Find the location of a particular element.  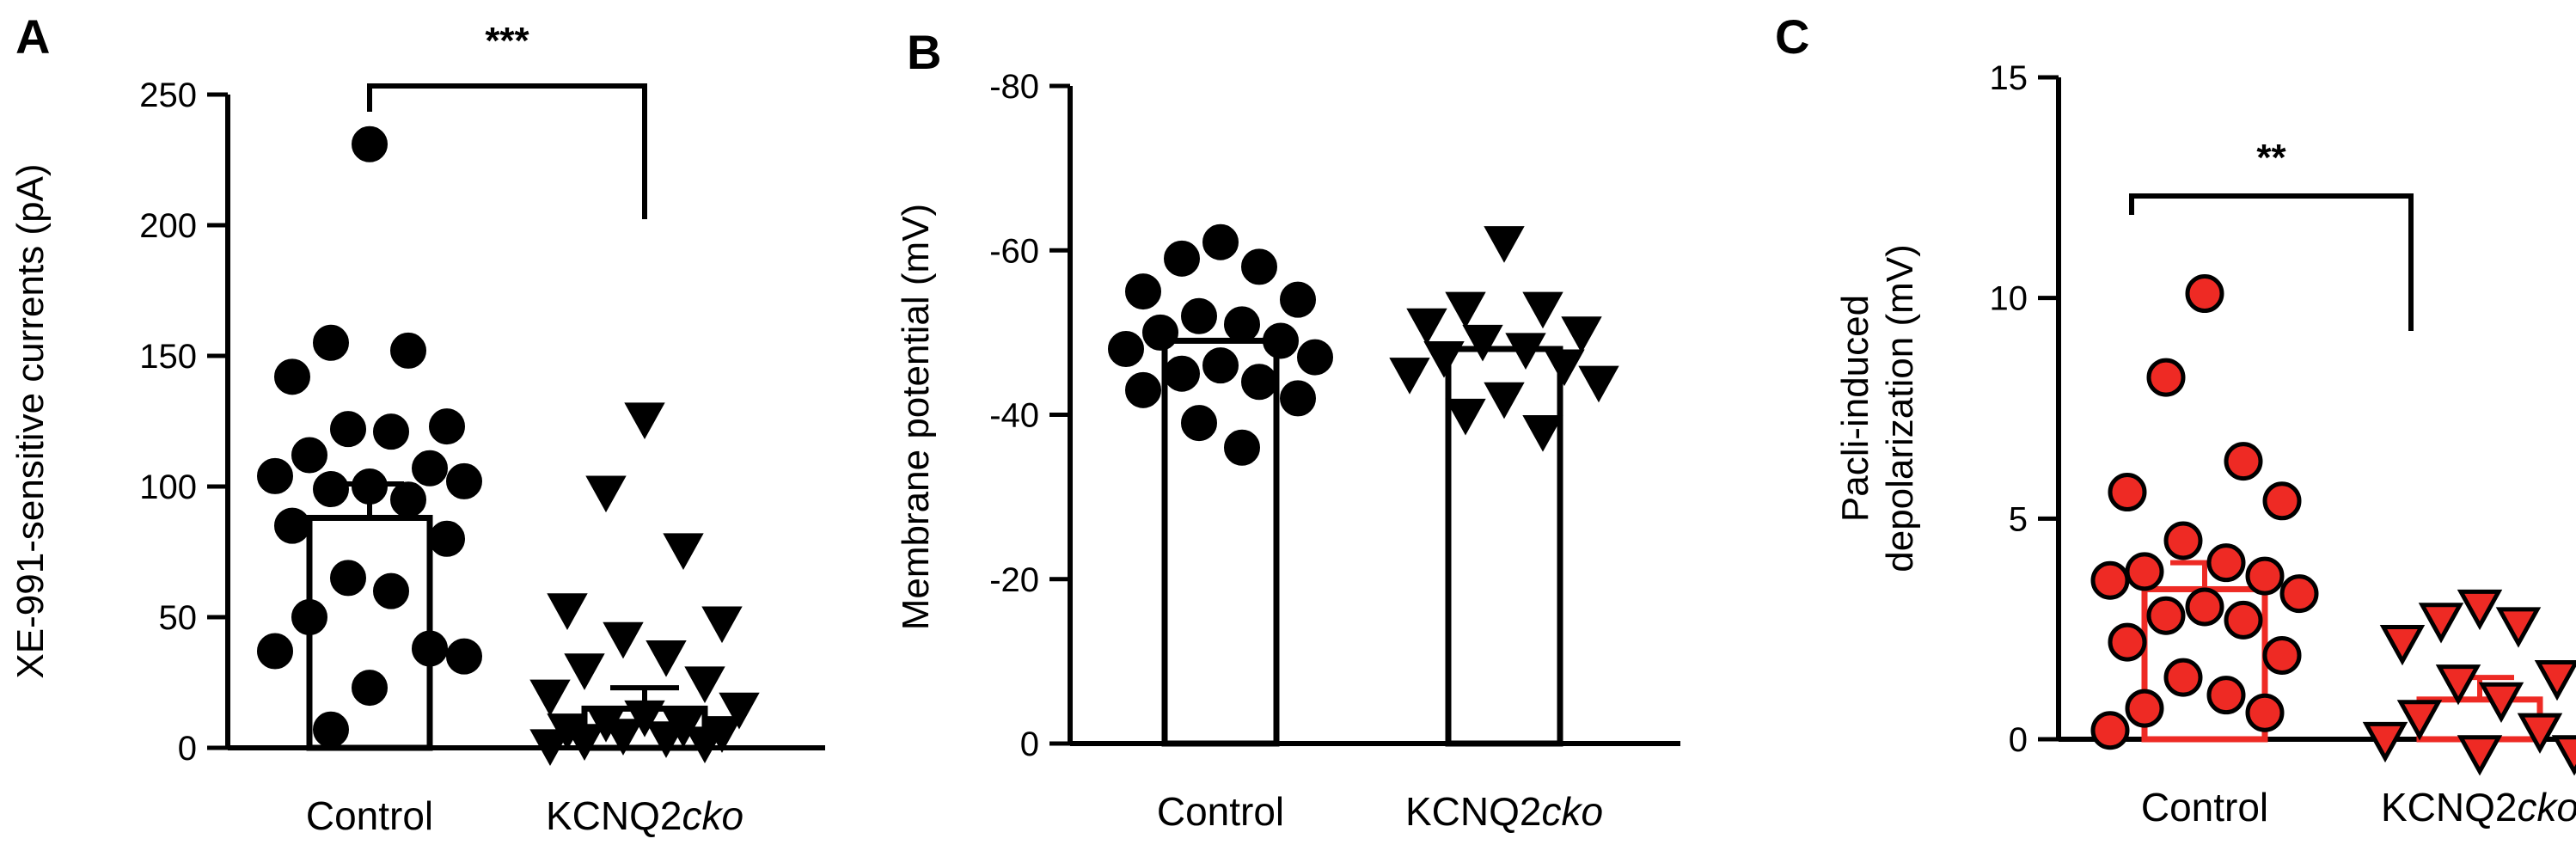

y-tick-label: 10 is located at coordinates (2009, 299).